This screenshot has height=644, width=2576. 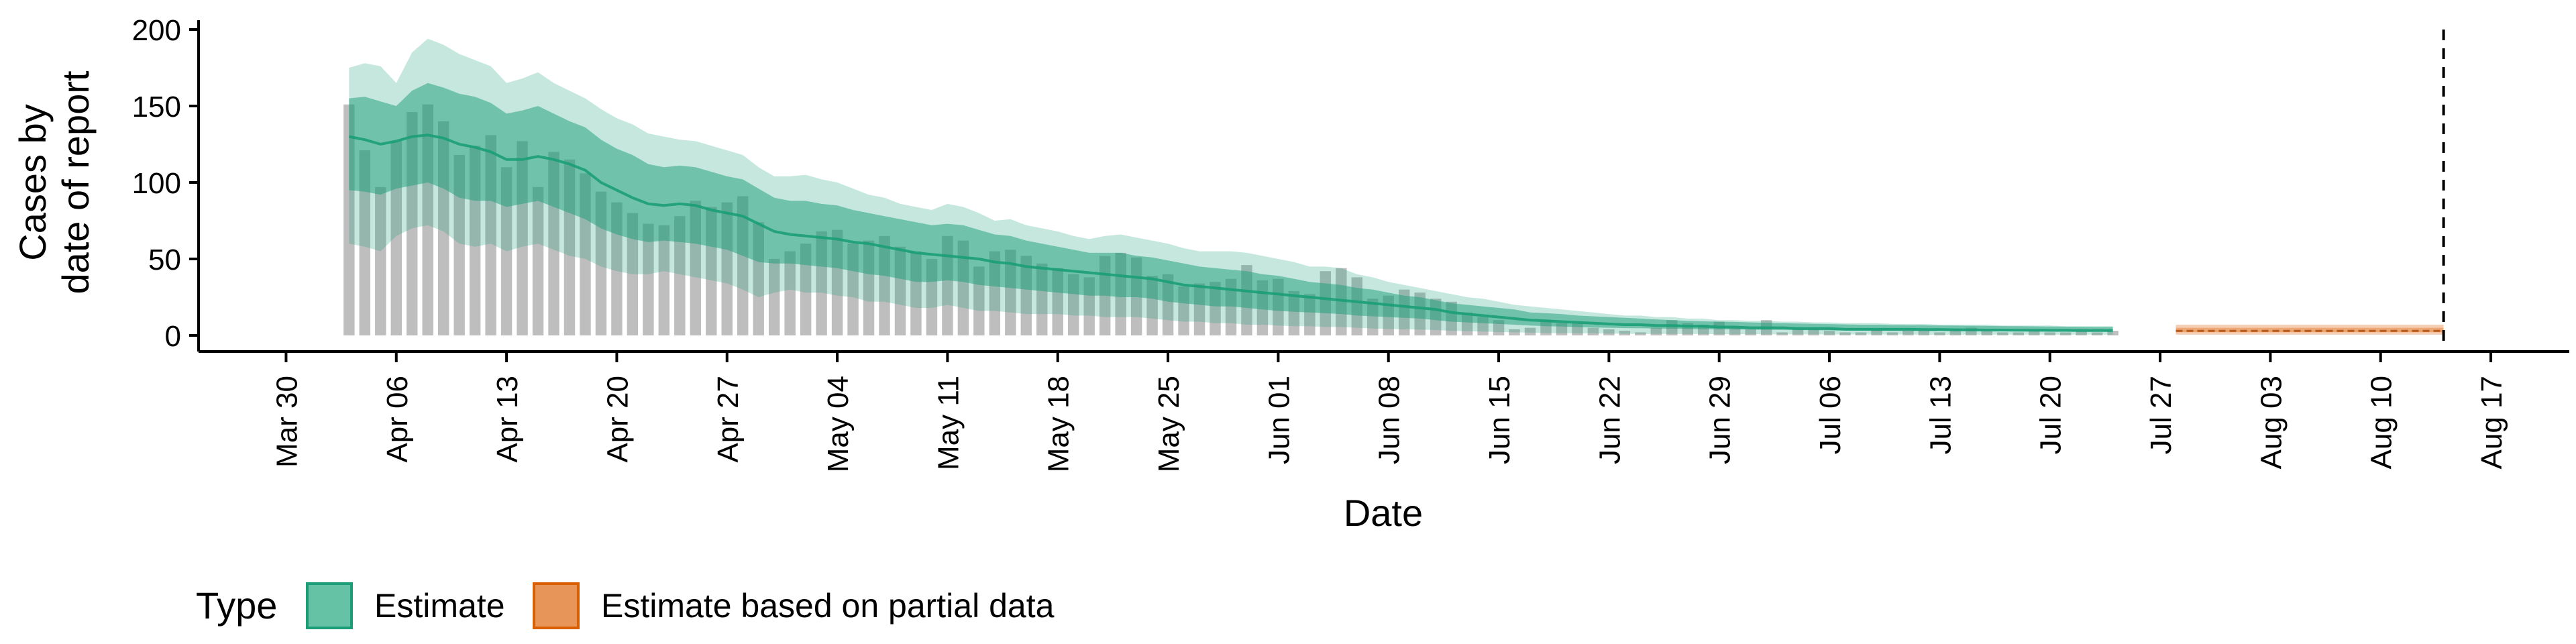 I want to click on x-tick-label-14: Jul 06, so click(x=1830, y=415).